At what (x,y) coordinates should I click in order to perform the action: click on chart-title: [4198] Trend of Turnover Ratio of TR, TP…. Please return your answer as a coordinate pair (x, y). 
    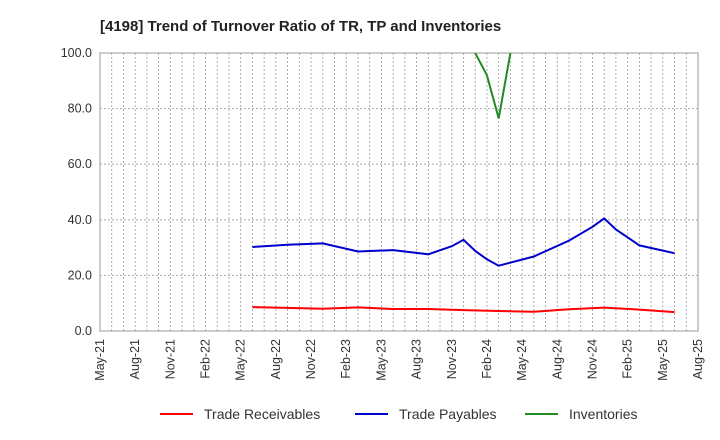
    Looking at the image, I should click on (300, 26).